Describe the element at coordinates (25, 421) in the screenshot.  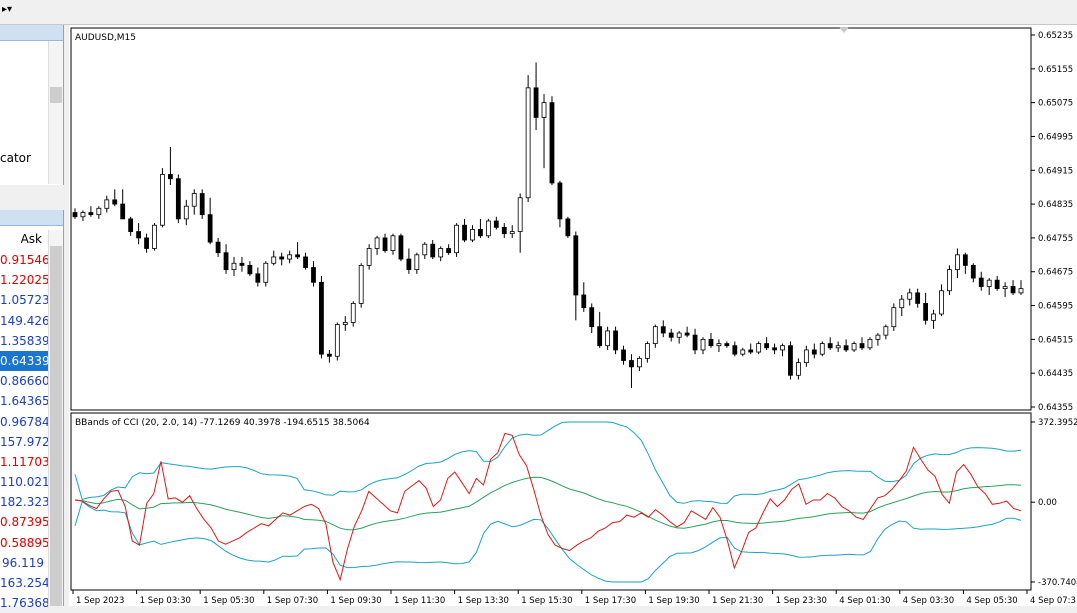
I see `market-watch-row: 0.96784` at that location.